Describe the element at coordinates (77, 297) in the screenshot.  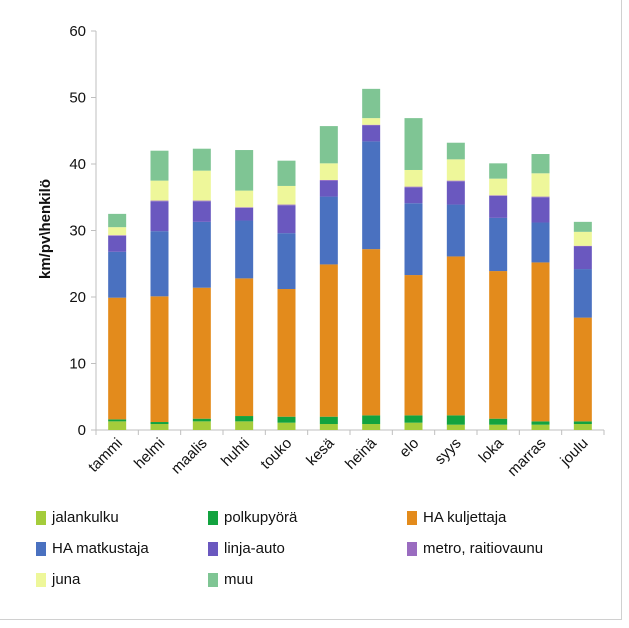
I see `y-tick-label: 20` at that location.